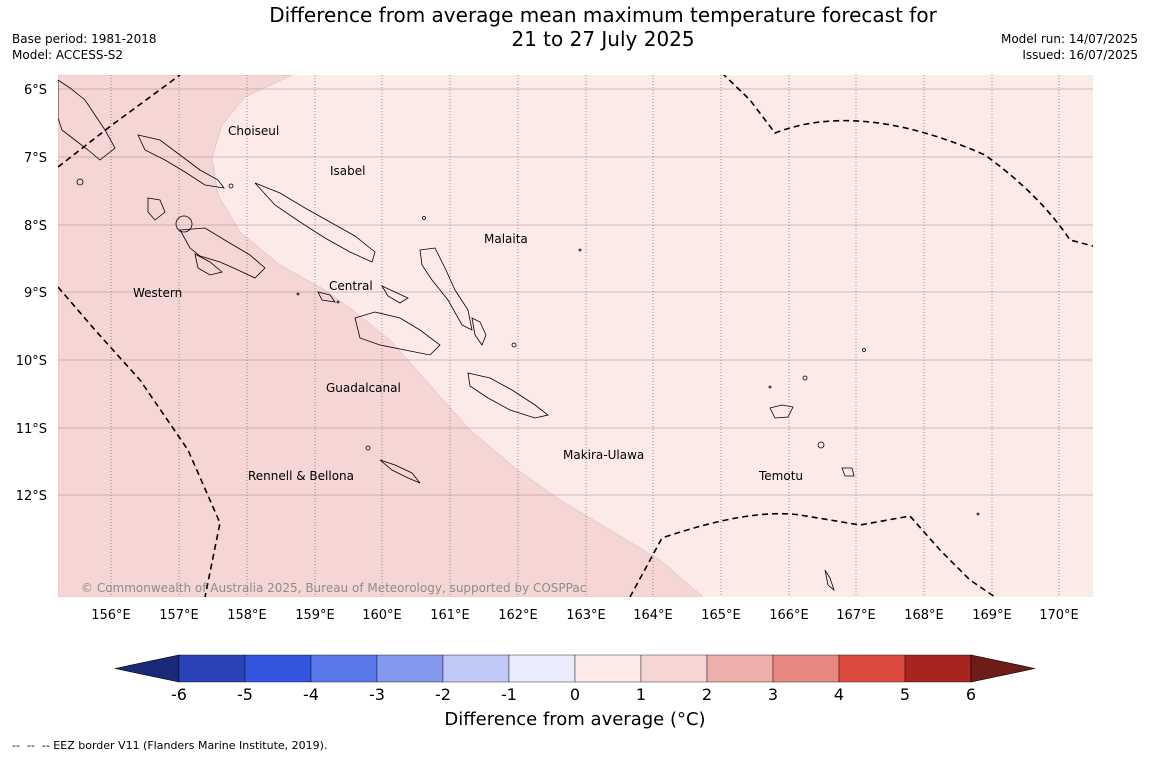  What do you see at coordinates (84, 39) in the screenshot?
I see `base-period: Base period: 1981-2018` at bounding box center [84, 39].